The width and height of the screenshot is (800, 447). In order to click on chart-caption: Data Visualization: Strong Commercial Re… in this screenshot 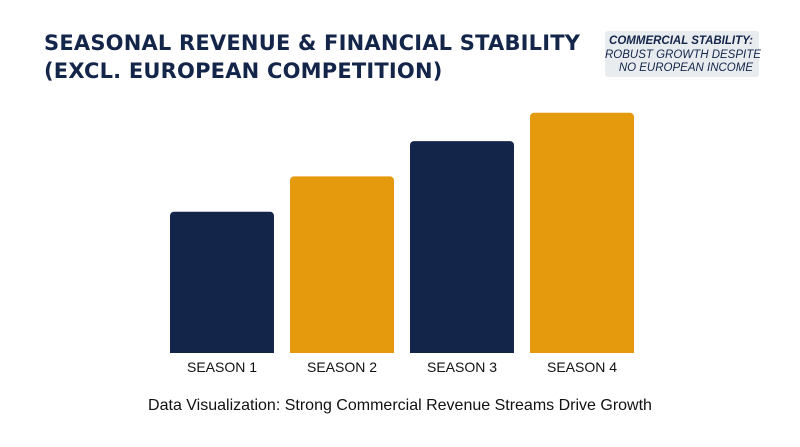, I will do `click(400, 405)`.